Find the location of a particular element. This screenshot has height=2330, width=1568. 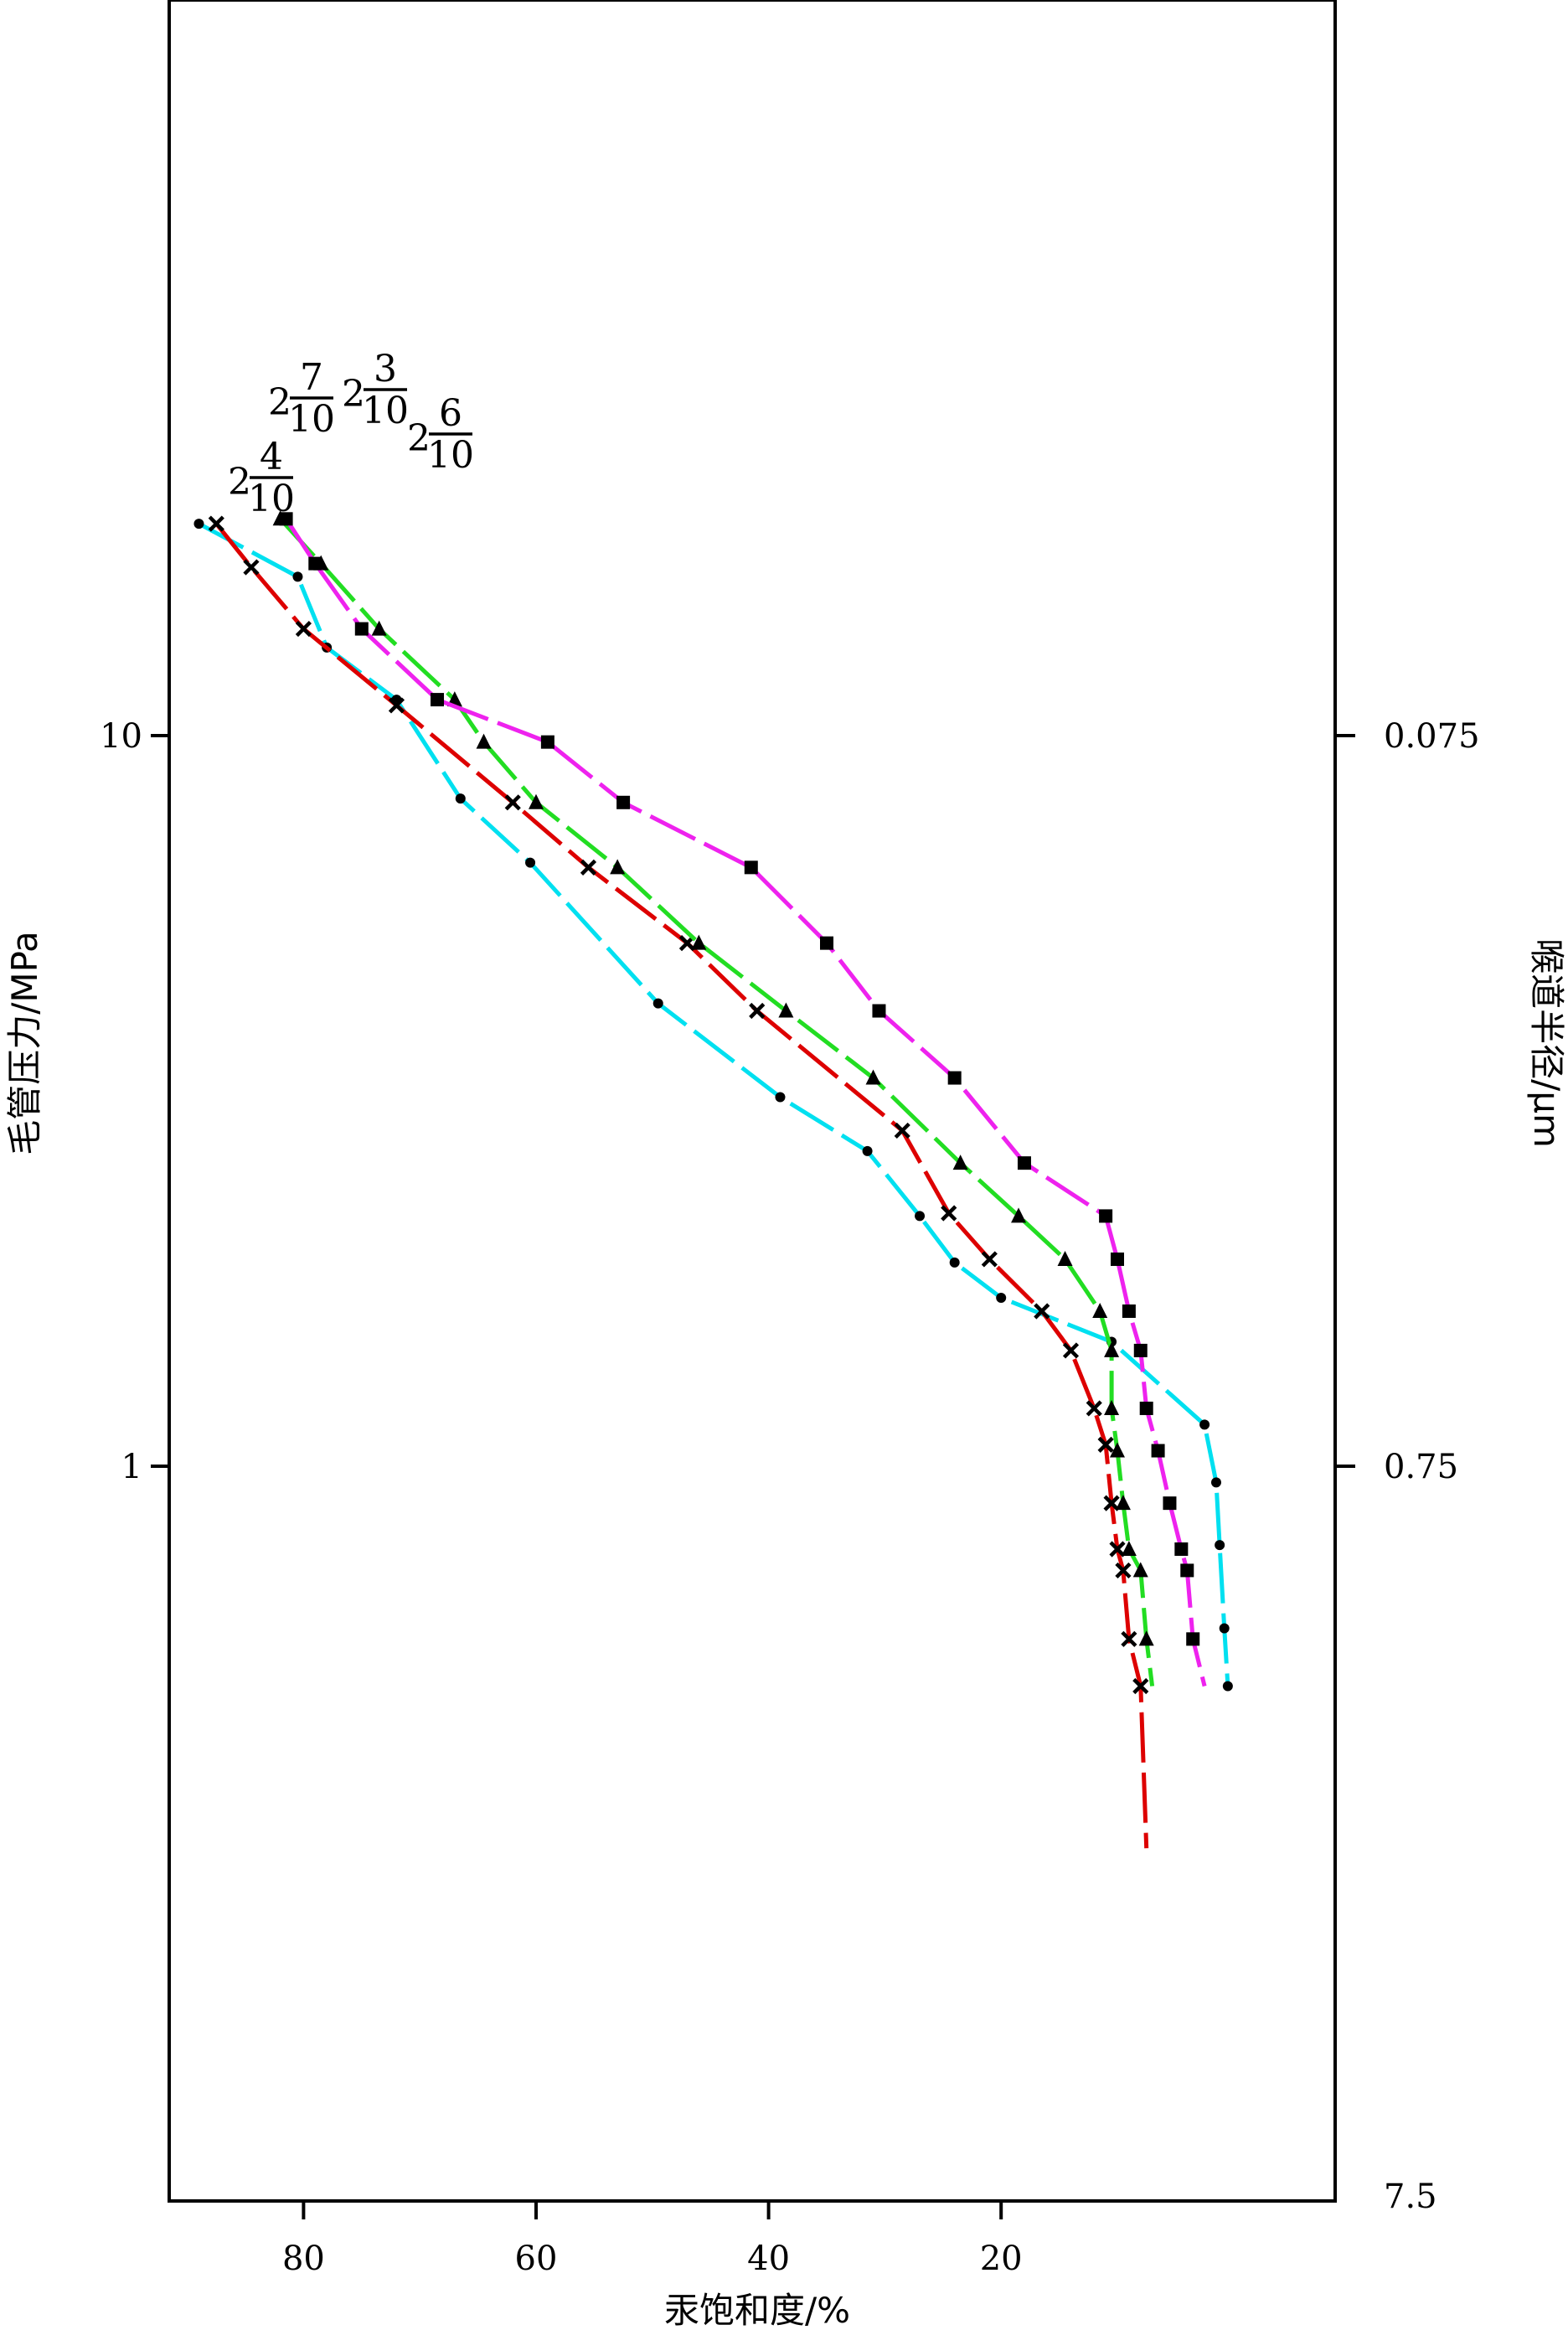

right-tick-label: 0.075 is located at coordinates (1432, 736).